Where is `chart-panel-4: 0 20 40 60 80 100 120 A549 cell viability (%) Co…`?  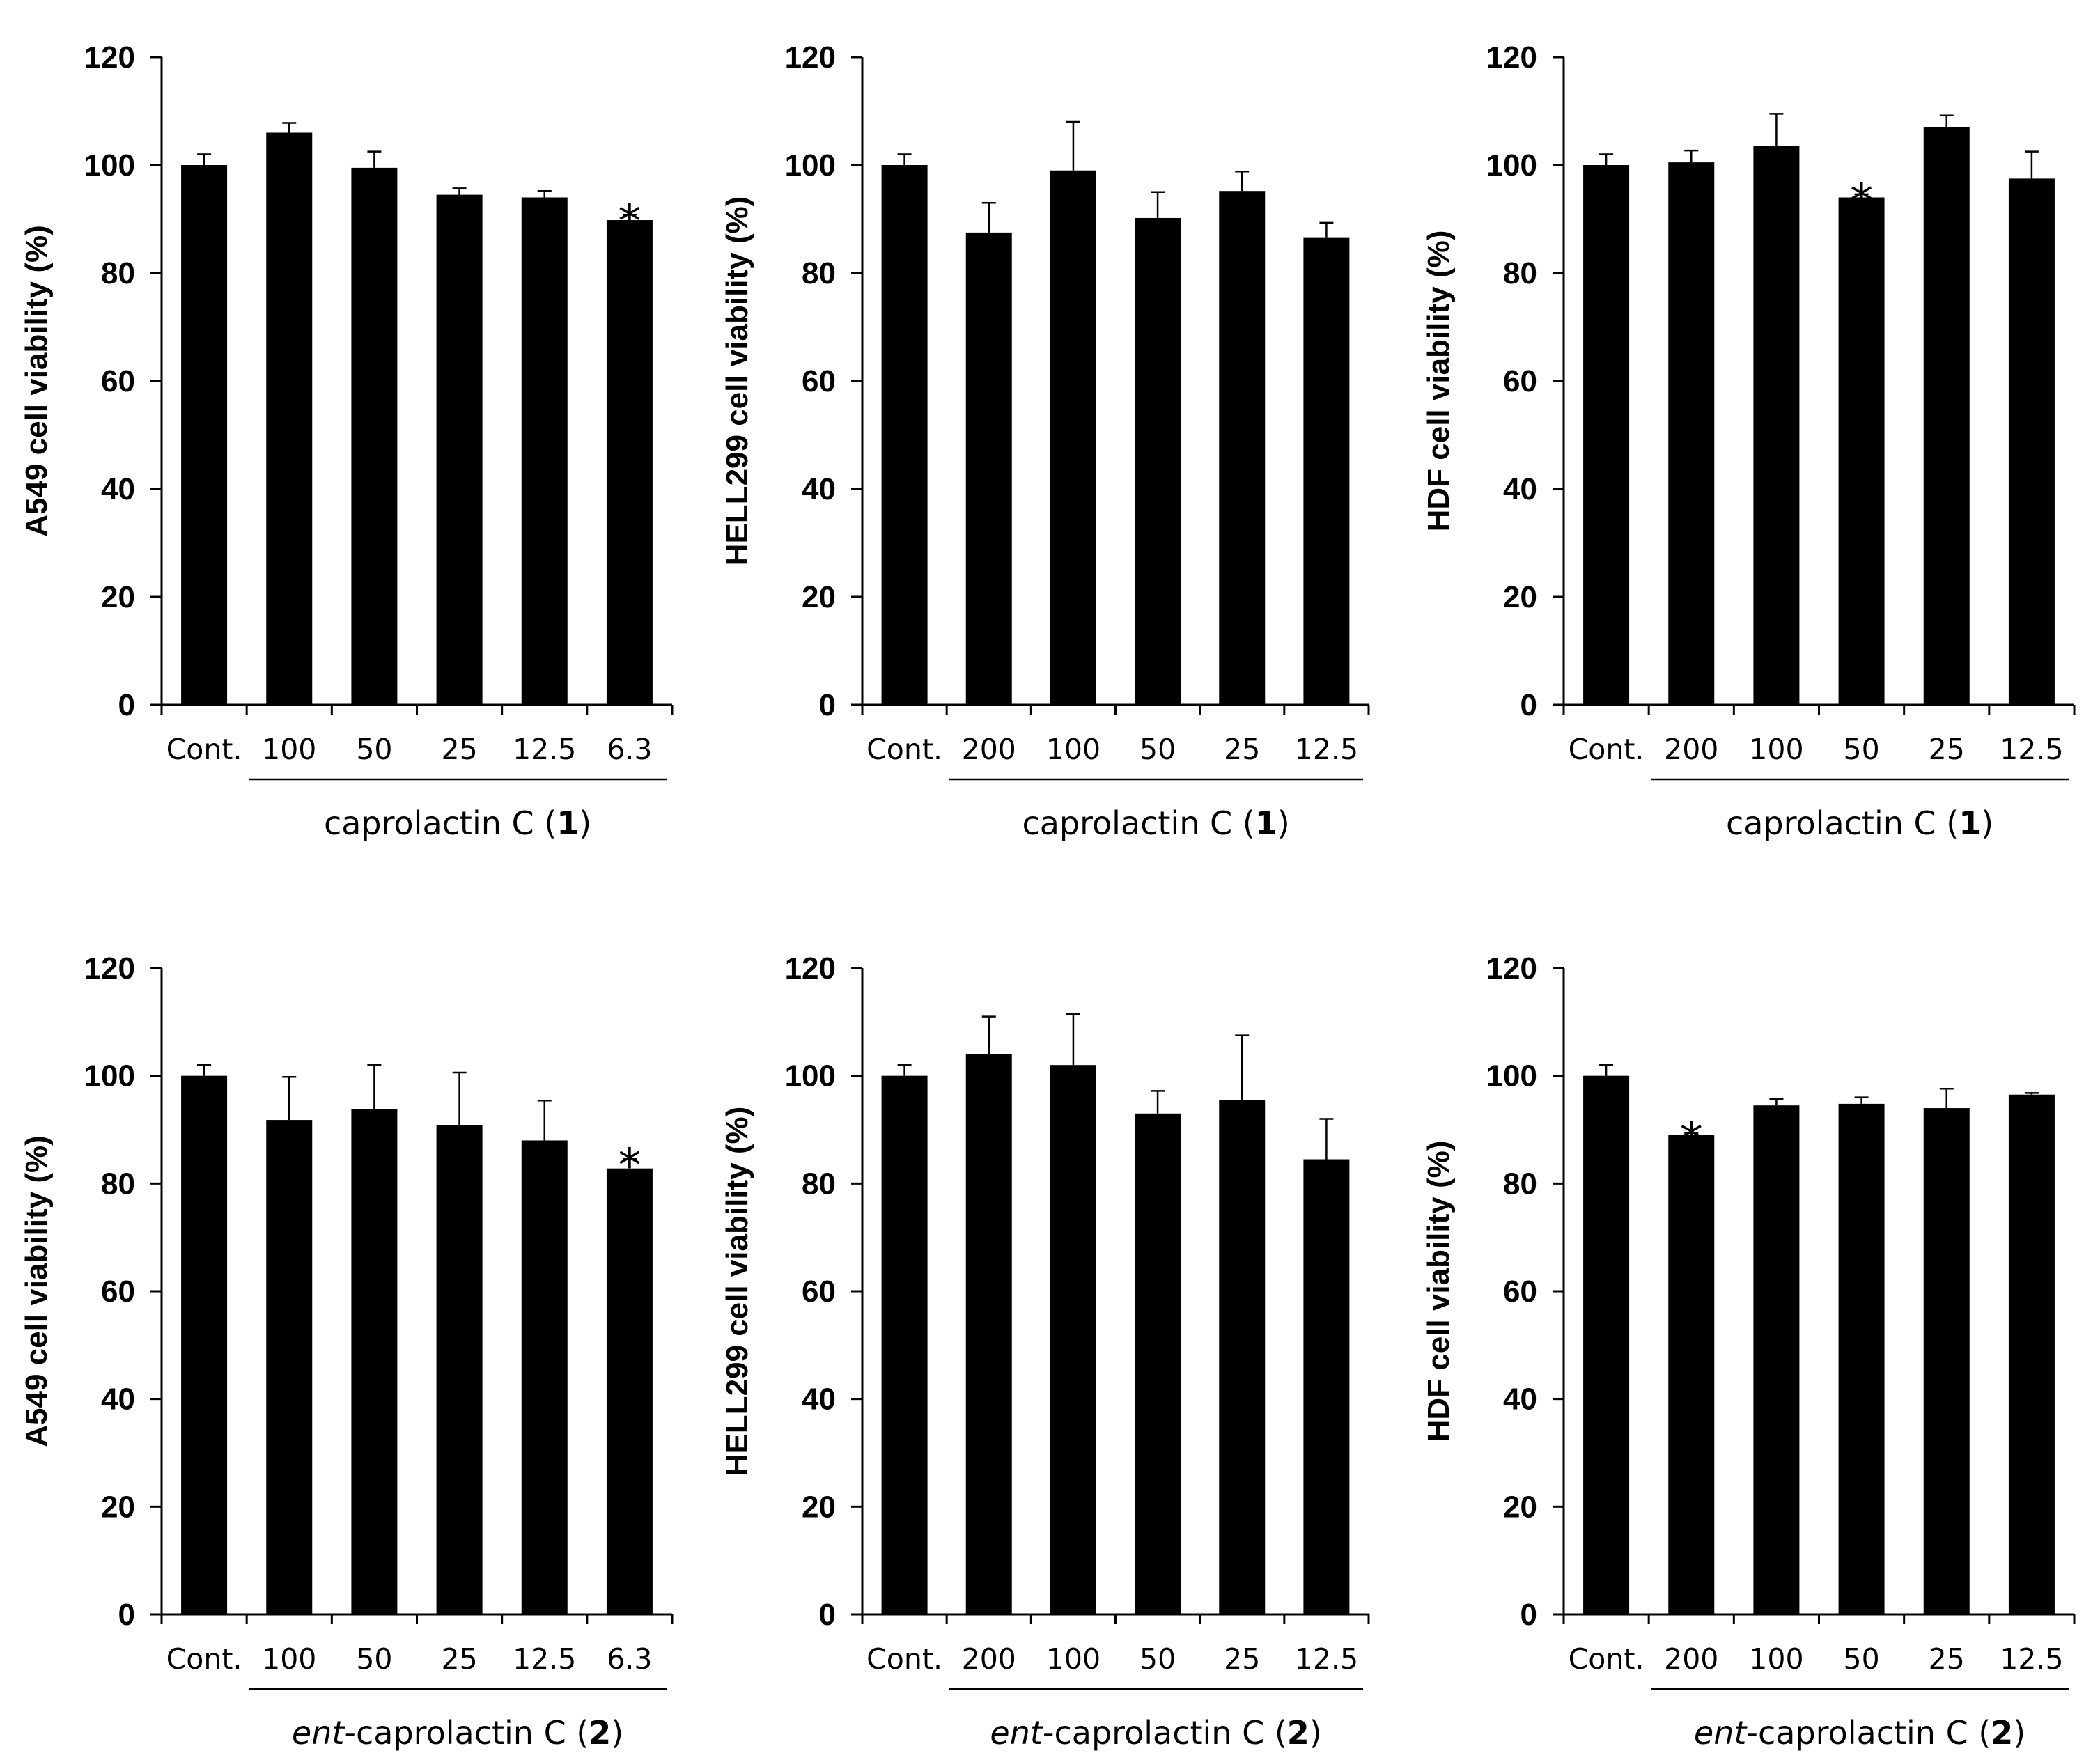 chart-panel-4: 0 20 40 60 80 100 120 A549 cell viability (%) Co… is located at coordinates (347, 1351).